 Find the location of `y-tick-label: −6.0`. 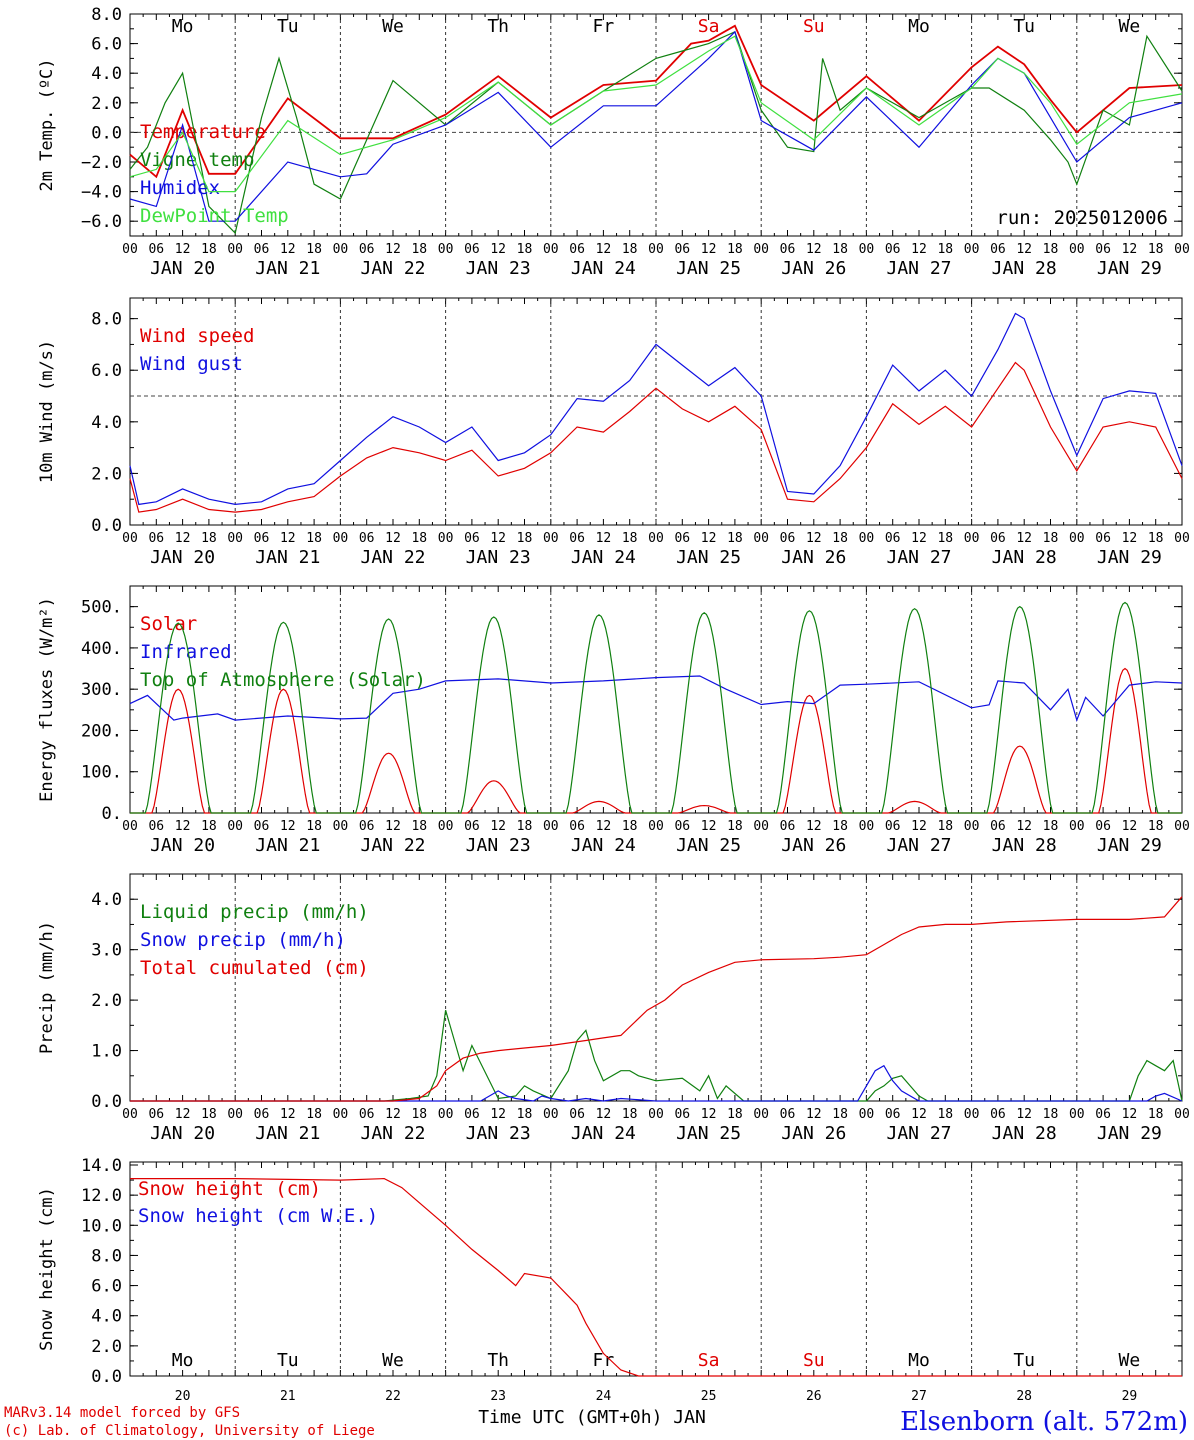

y-tick-label: −6.0 is located at coordinates (101, 222).